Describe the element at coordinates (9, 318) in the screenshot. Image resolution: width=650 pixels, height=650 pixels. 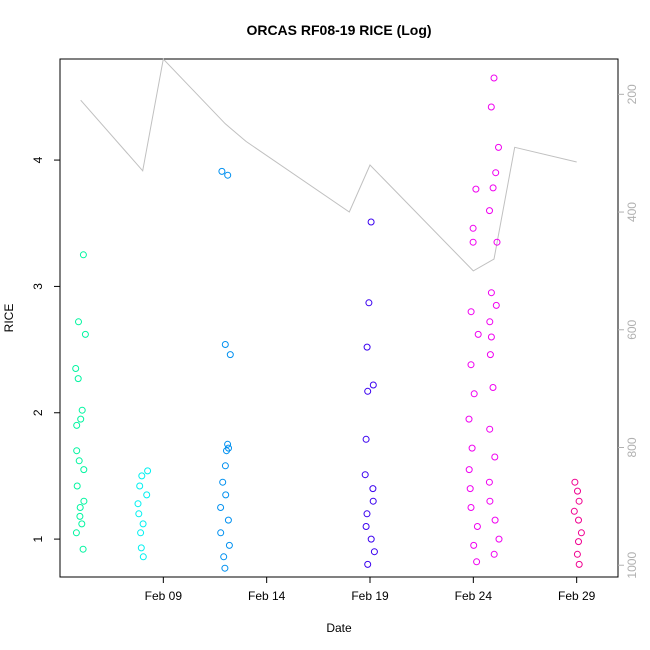
I see `y-axis-label: RICE` at that location.